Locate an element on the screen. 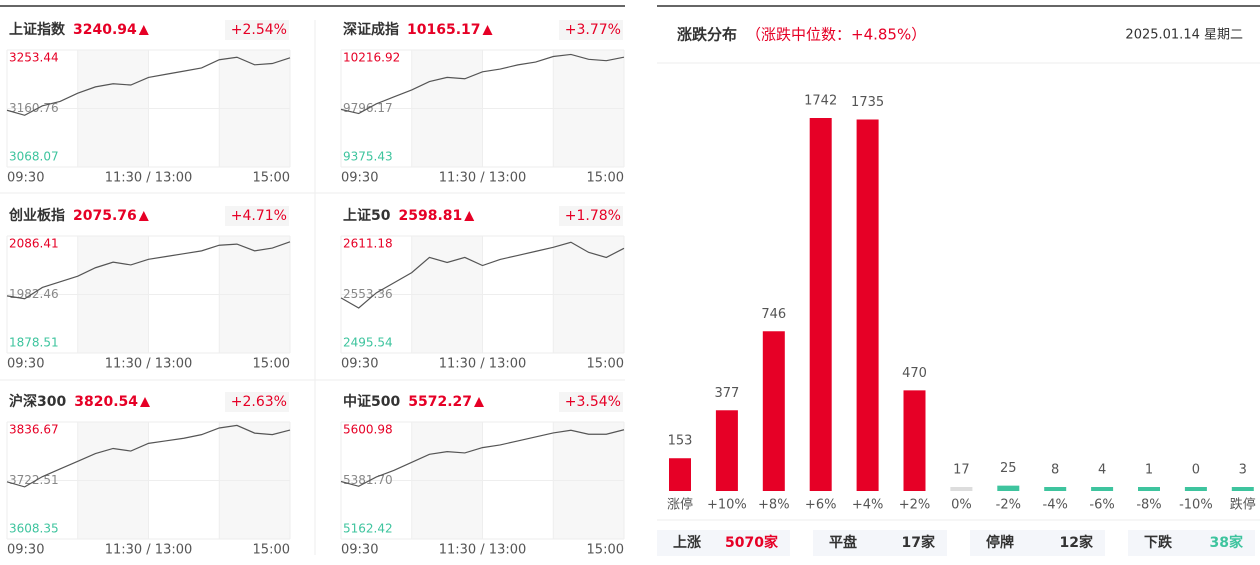 This screenshot has height=565, width=1260. index-name: 沪深300 is located at coordinates (37, 401).